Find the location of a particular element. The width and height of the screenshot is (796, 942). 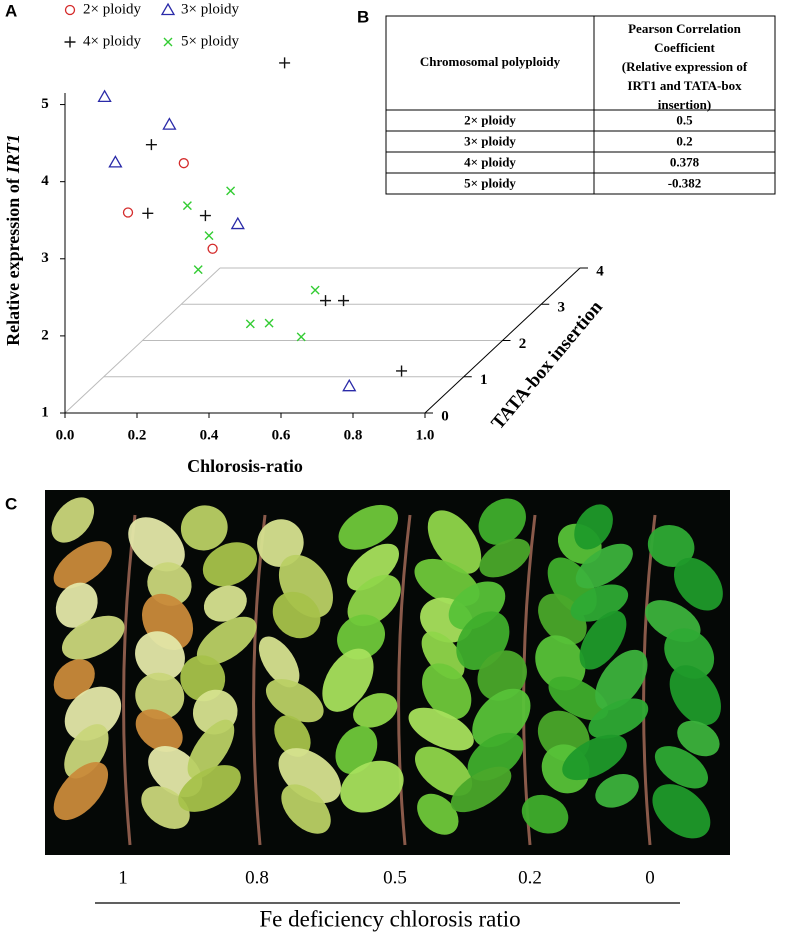

y-axis is located at coordinates (502, 340).